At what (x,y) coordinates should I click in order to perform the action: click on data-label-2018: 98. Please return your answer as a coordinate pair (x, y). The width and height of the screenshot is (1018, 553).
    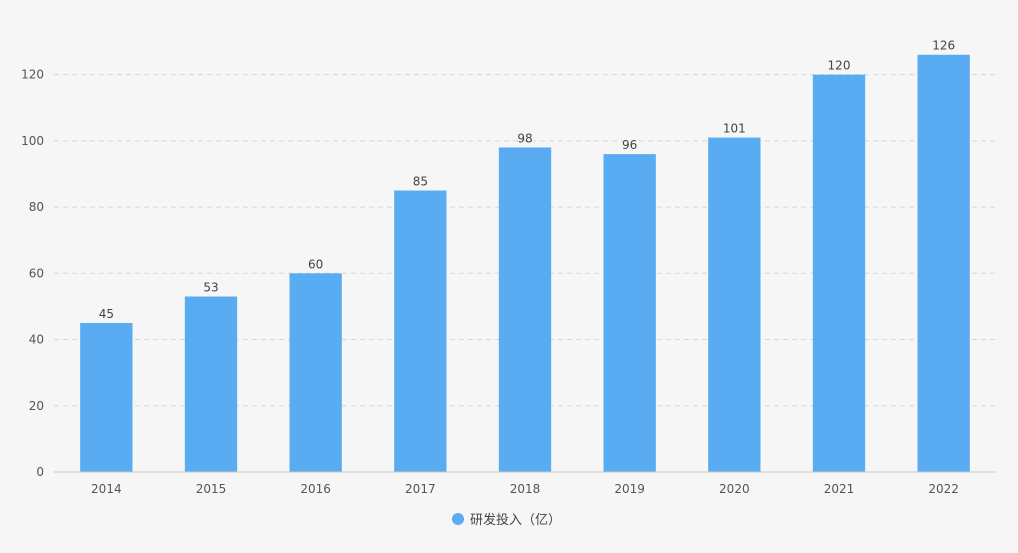
    Looking at the image, I should click on (524, 138).